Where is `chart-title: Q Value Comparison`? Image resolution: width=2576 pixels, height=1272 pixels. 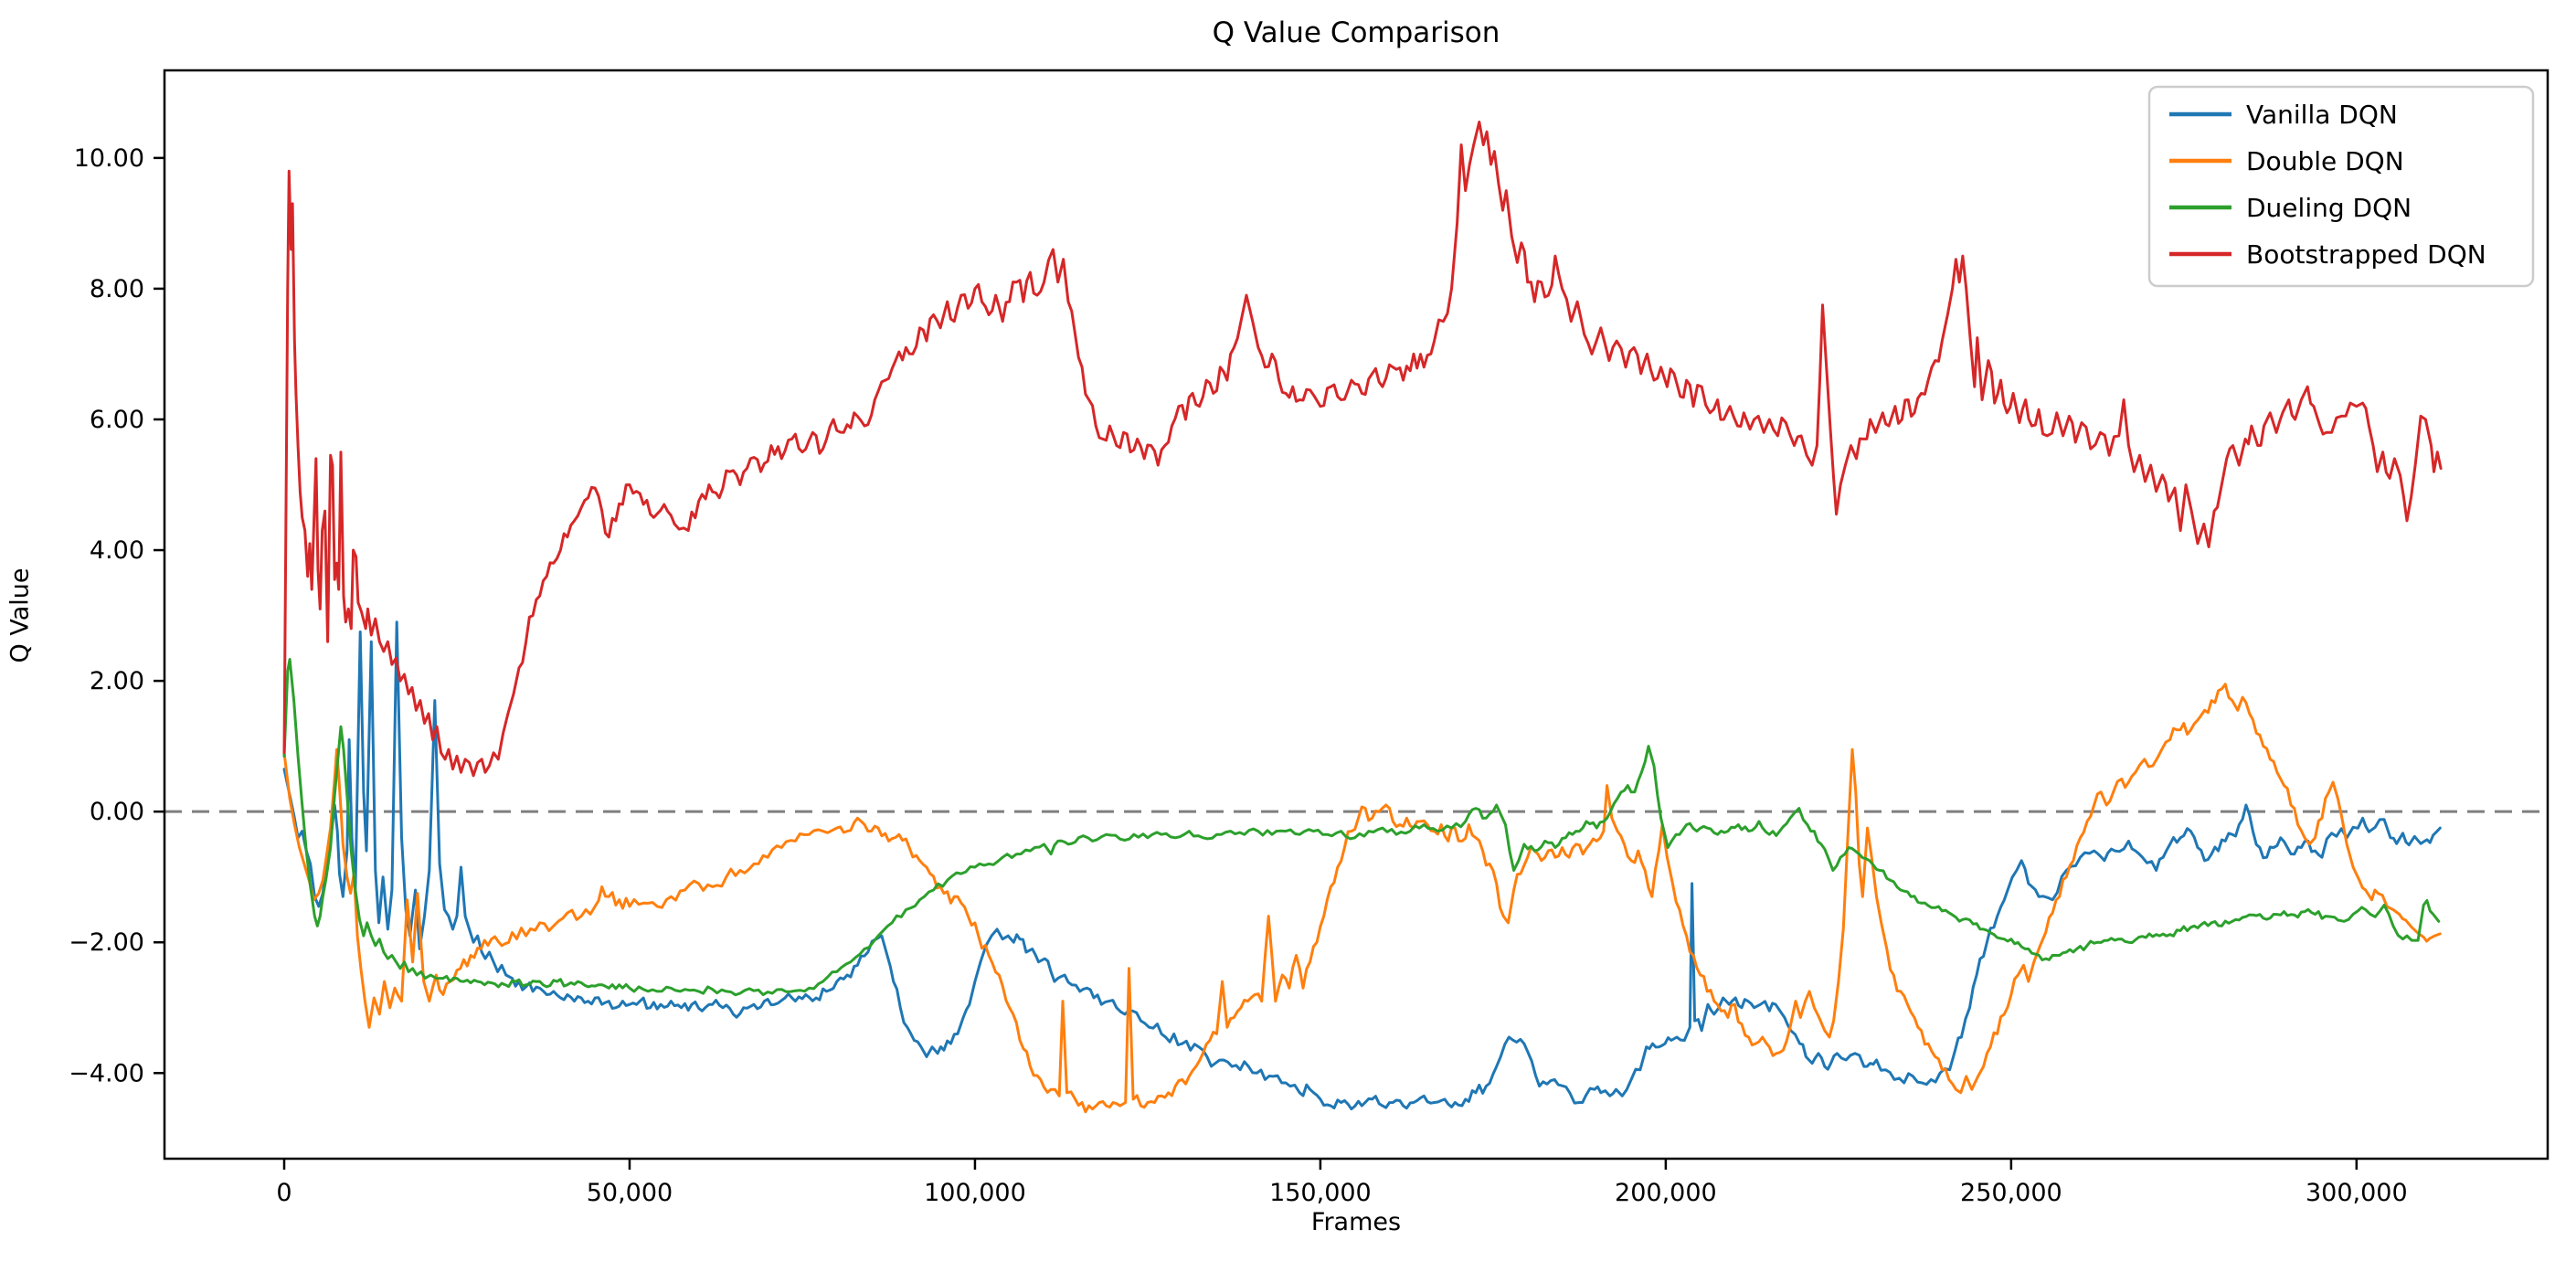
chart-title: Q Value Comparison is located at coordinates (1356, 32).